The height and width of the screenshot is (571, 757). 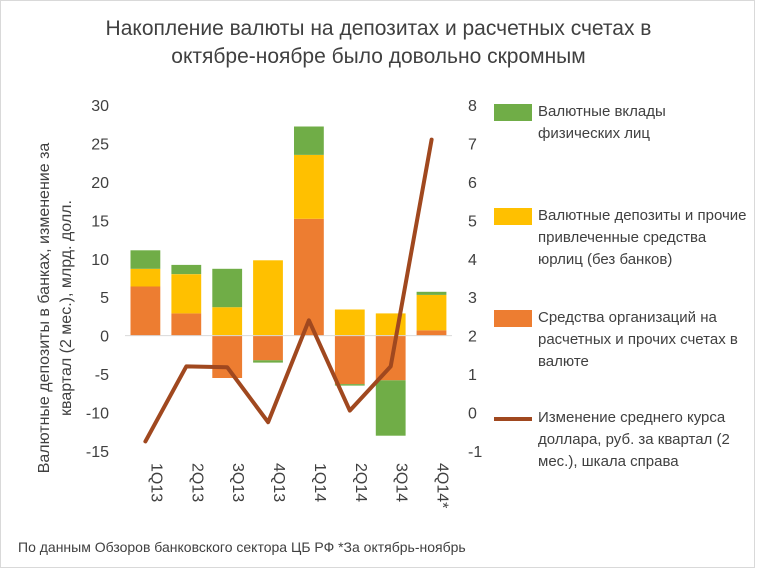 I want to click on x-axis-ticks: 1Q13 2Q13 3Q13 4Q13 1Q14 2Q14 3Q14 4Q14*, so click(x=298, y=485).